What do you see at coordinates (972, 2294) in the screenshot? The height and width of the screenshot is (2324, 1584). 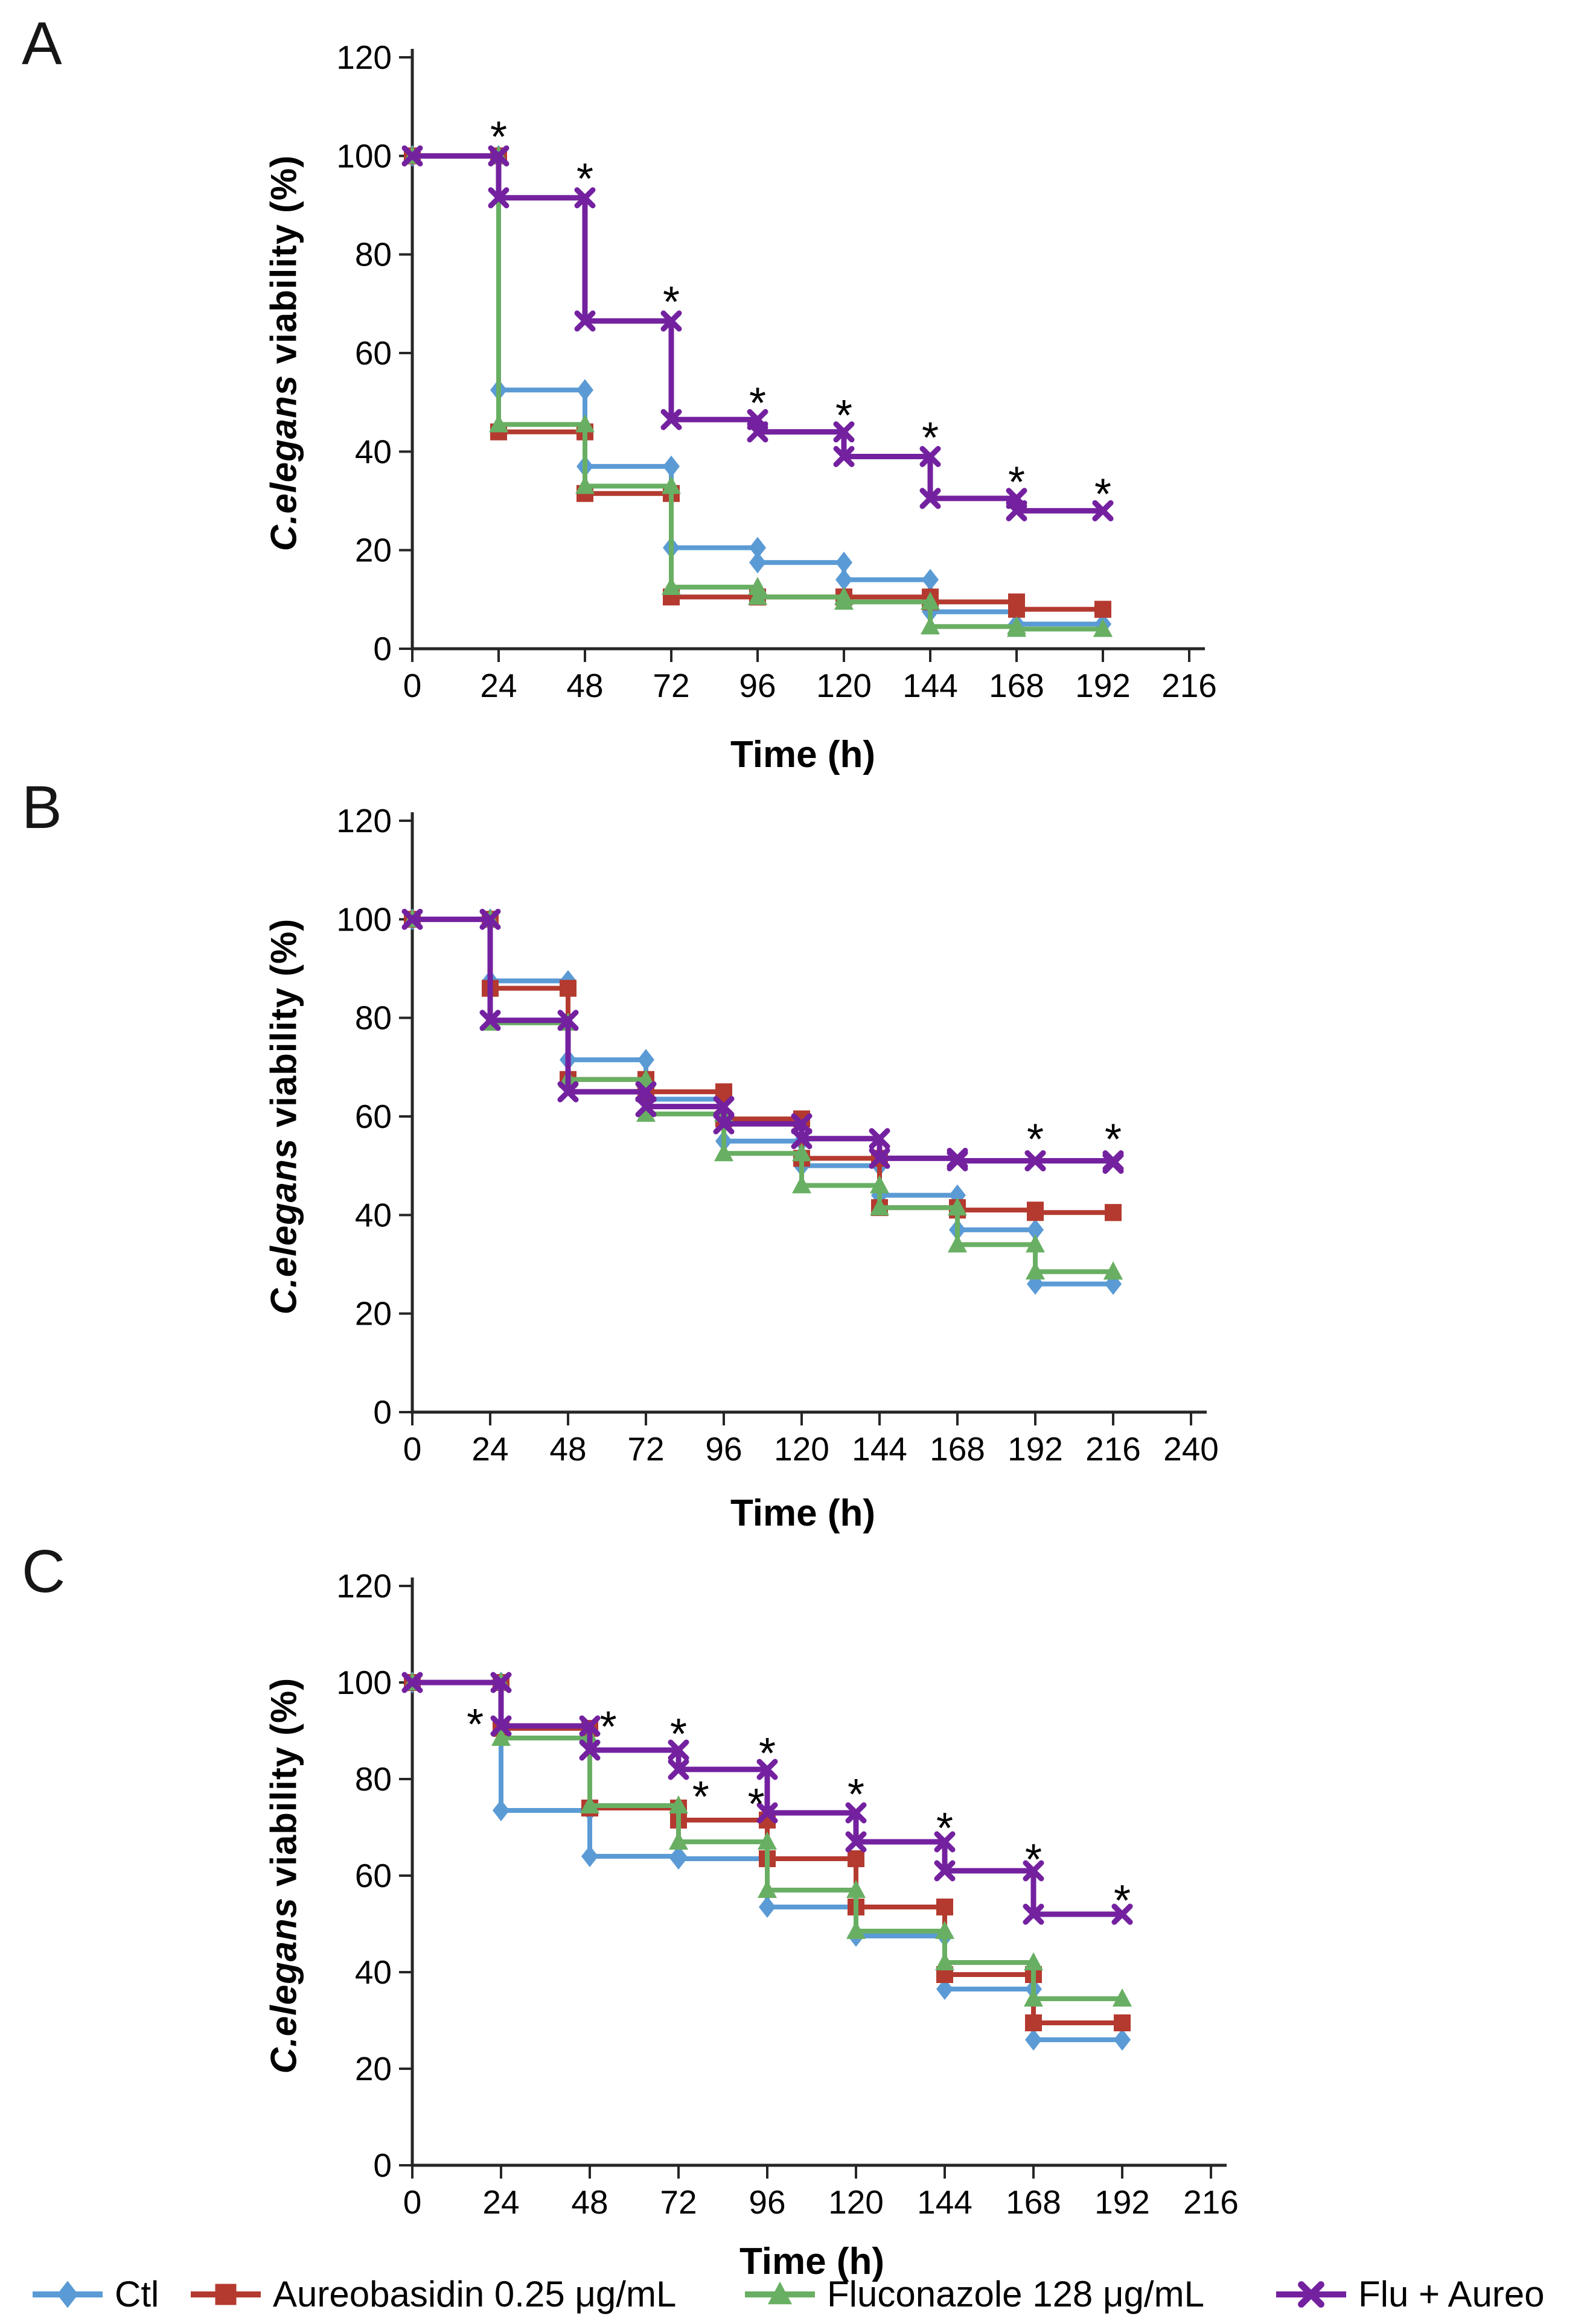 I see `legend-item-fluconazole: Fluconazole 128 μg/mL` at bounding box center [972, 2294].